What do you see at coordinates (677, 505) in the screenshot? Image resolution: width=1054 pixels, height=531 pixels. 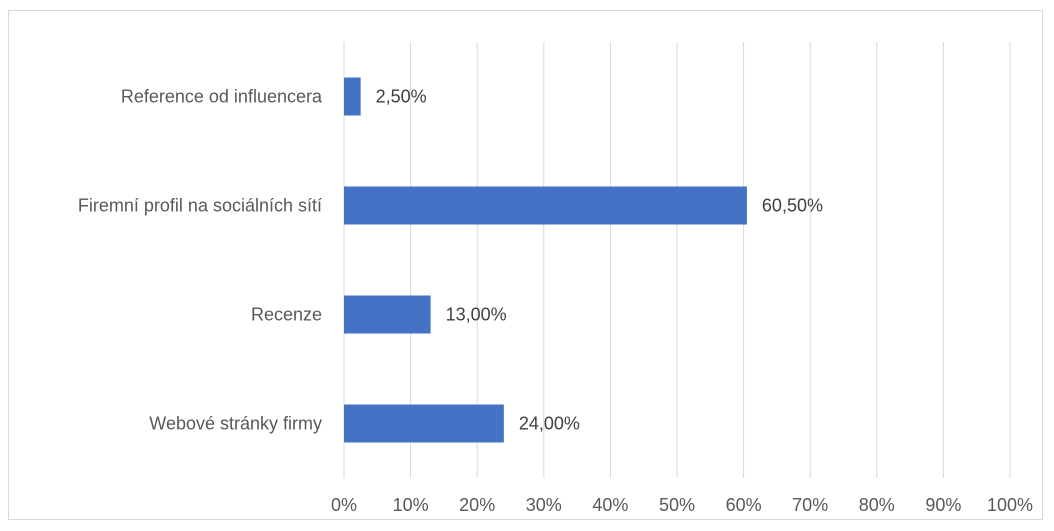 I see `x-tick-label: 50%` at bounding box center [677, 505].